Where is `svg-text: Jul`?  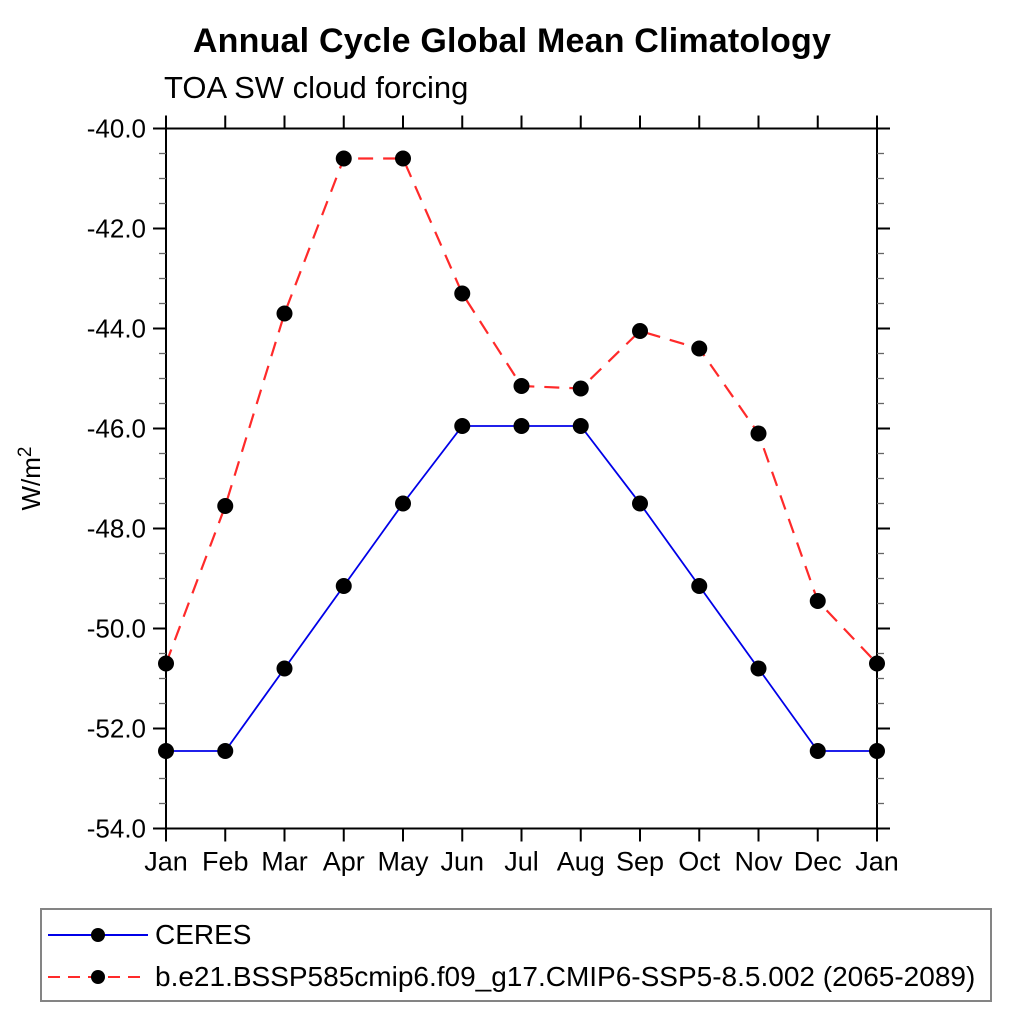
svg-text: Jul is located at coordinates (521, 862).